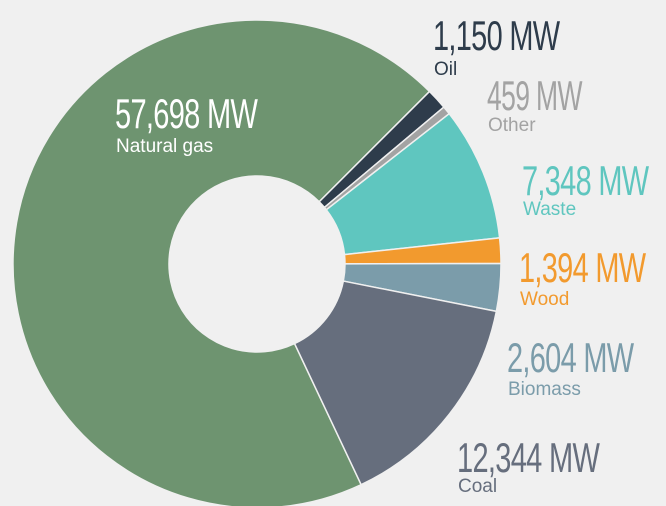 This screenshot has height=506, width=666. What do you see at coordinates (549, 209) in the screenshot?
I see `category-label: Waste` at bounding box center [549, 209].